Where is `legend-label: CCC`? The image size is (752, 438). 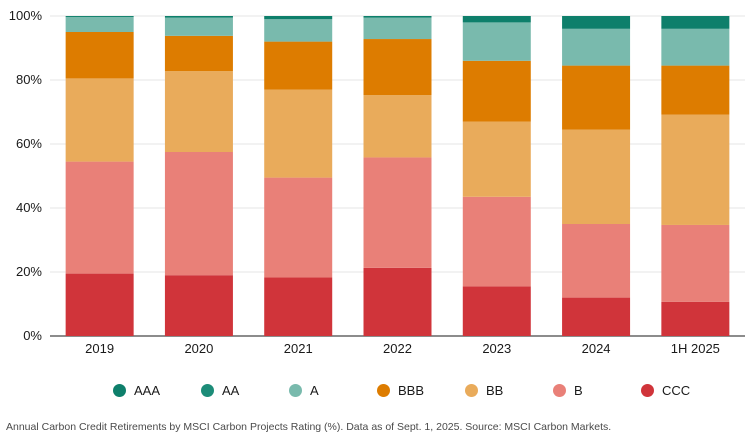
legend-label: CCC is located at coordinates (676, 390).